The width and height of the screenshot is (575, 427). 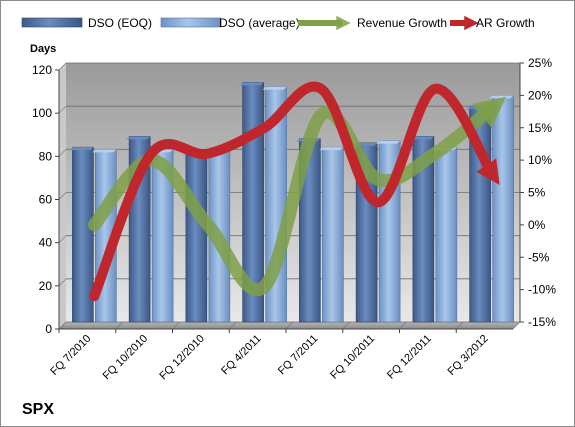 I want to click on y2-tick-label: -5%, so click(x=539, y=257).